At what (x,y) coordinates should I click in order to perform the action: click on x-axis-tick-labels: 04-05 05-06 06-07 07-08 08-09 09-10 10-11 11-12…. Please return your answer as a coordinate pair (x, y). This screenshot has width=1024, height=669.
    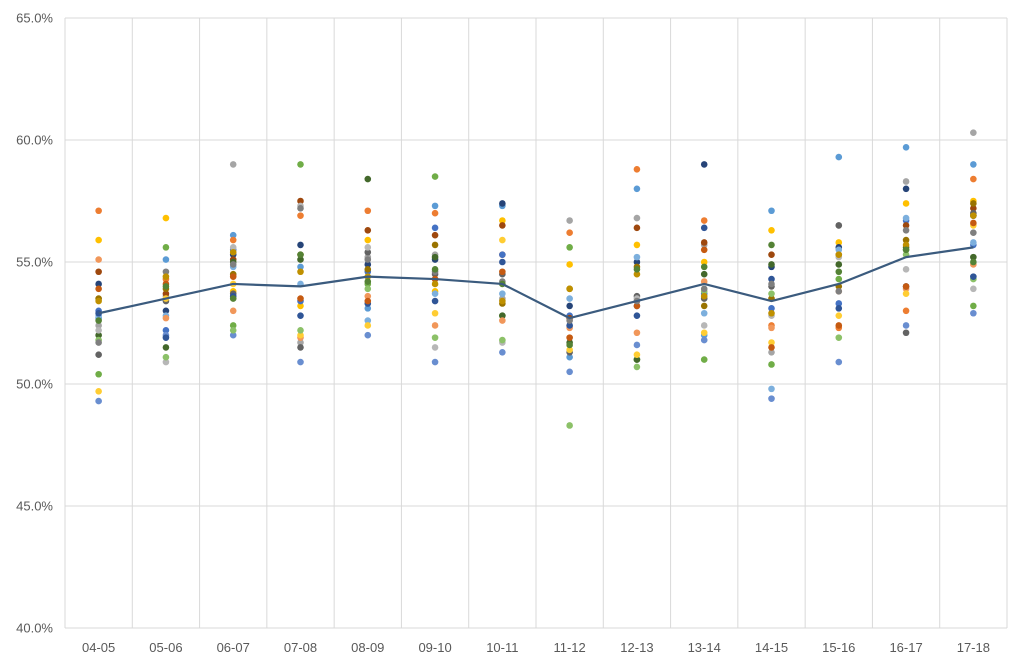
    Looking at the image, I should click on (536, 647).